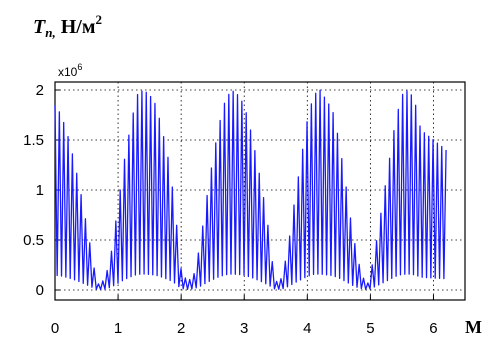  I want to click on y-axis-label-units: H/м, so click(76, 27).